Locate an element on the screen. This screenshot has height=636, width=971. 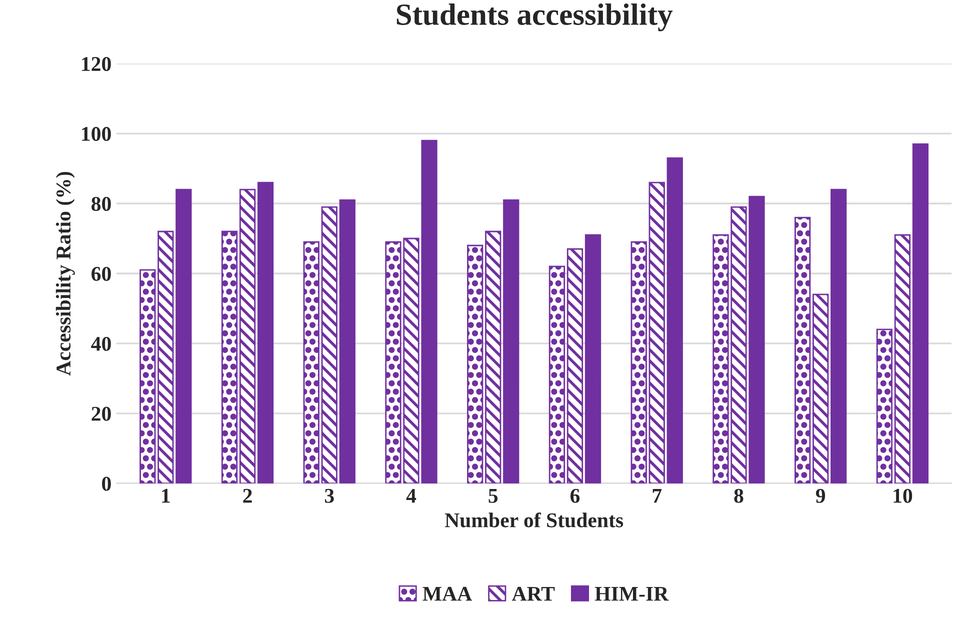
legend-label: ART is located at coordinates (533, 593).